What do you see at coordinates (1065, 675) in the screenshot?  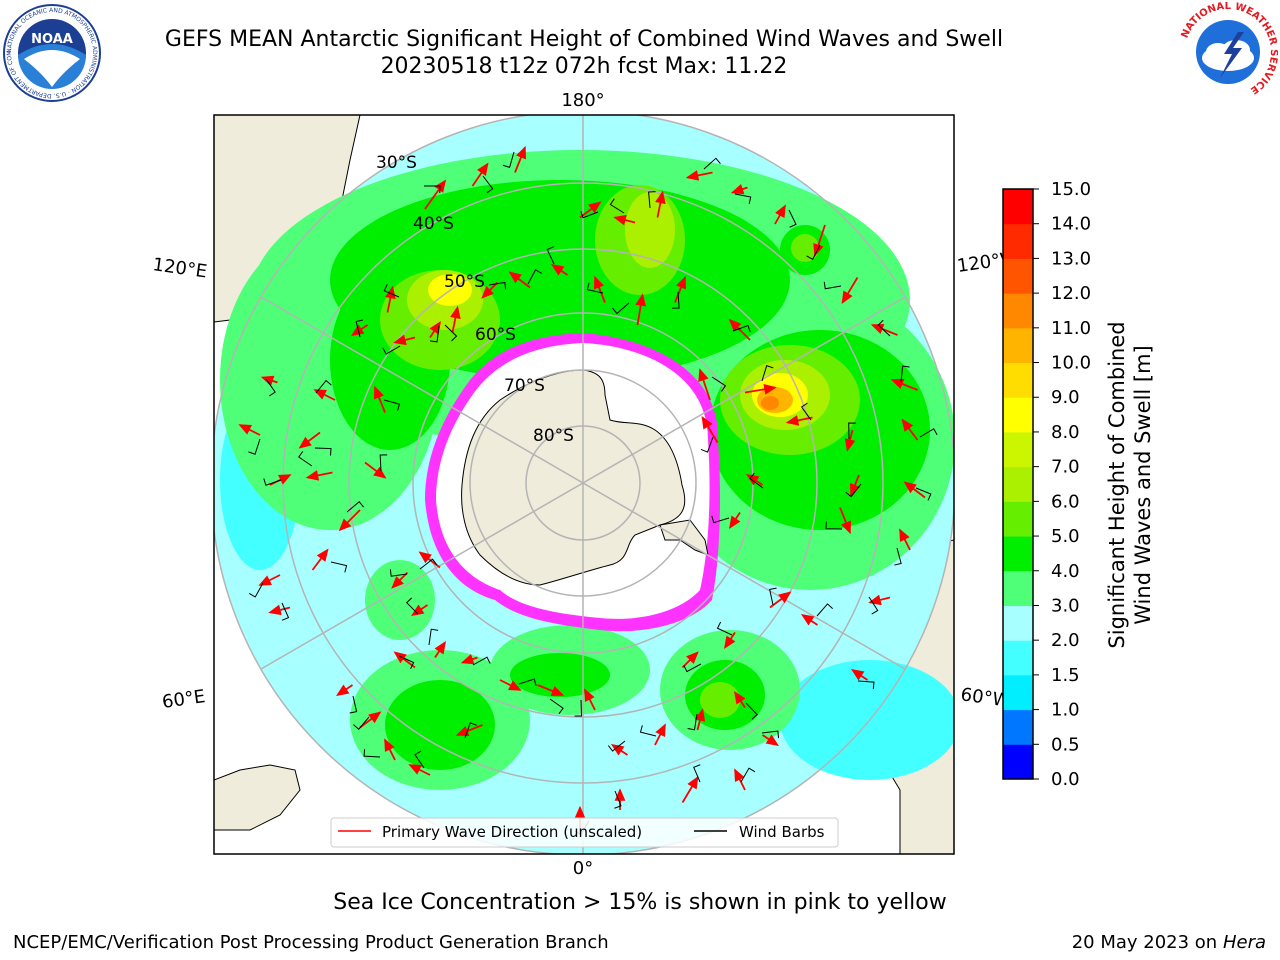 I see `colorbar-tick-label: 1.5` at bounding box center [1065, 675].